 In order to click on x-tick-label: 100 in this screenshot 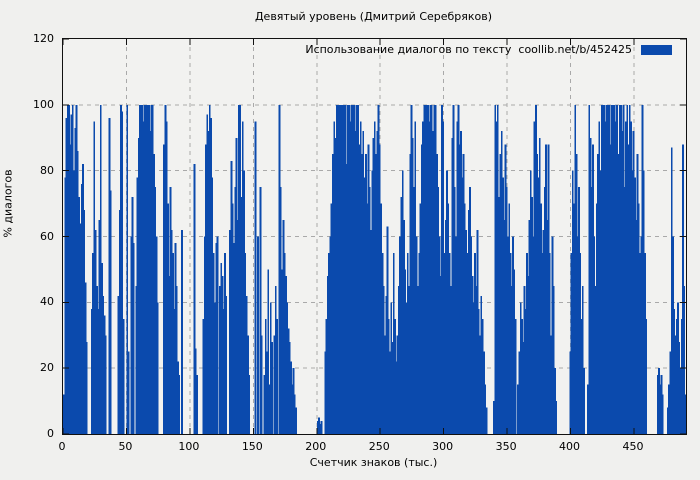, I will do `click(189, 446)`.